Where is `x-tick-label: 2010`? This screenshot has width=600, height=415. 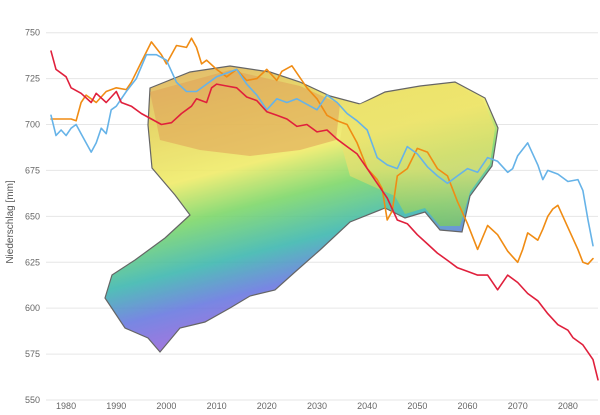
x-tick-label: 2010 is located at coordinates (217, 406).